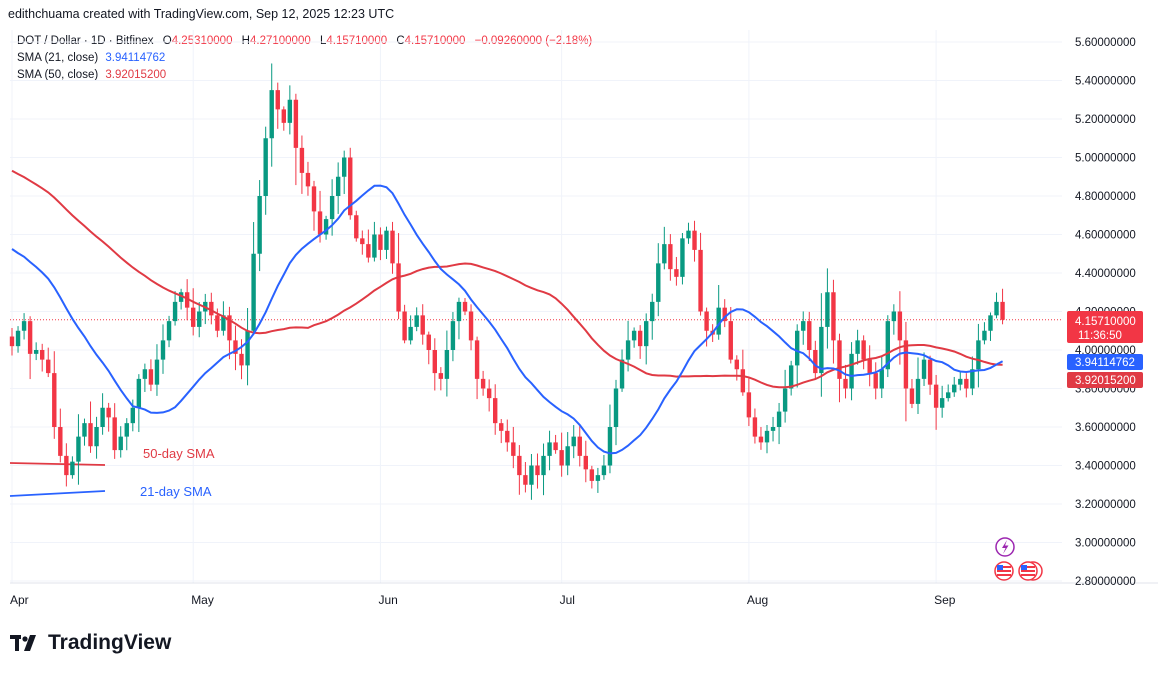  What do you see at coordinates (387, 600) in the screenshot?
I see `x-tick-label: Jun` at bounding box center [387, 600].